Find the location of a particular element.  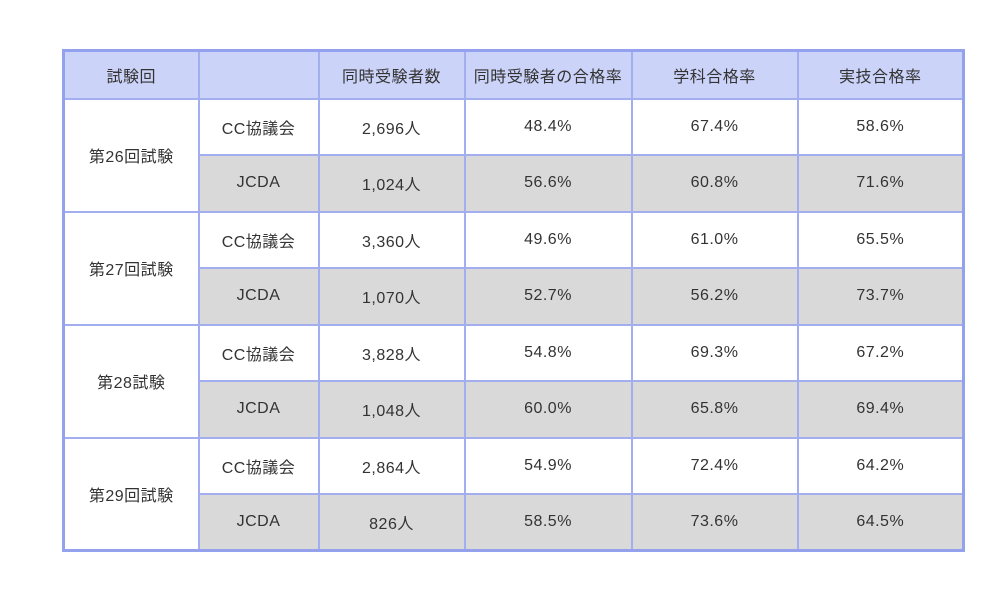

joint-pass-cell: 49.6% is located at coordinates (548, 239).